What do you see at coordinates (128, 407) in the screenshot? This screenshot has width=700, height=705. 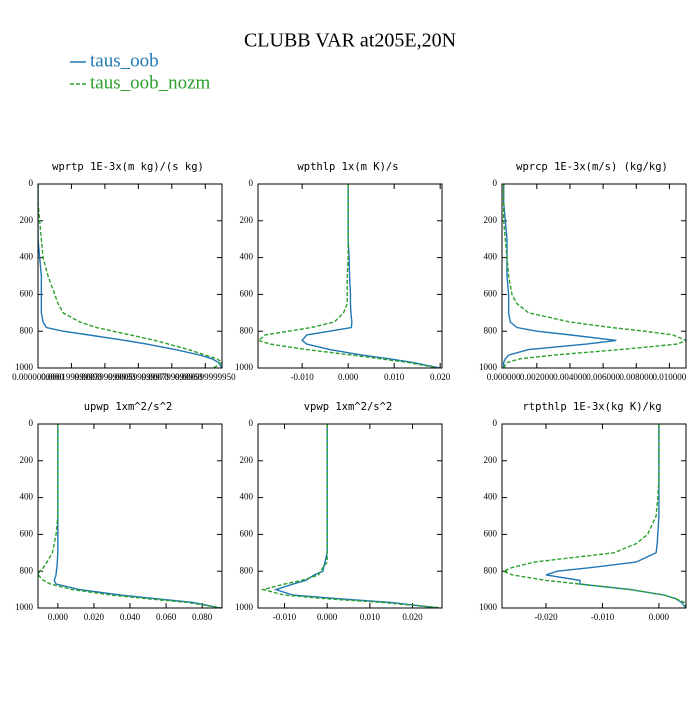 I see `panel-title: upwp 1xm^2/s^2` at bounding box center [128, 407].